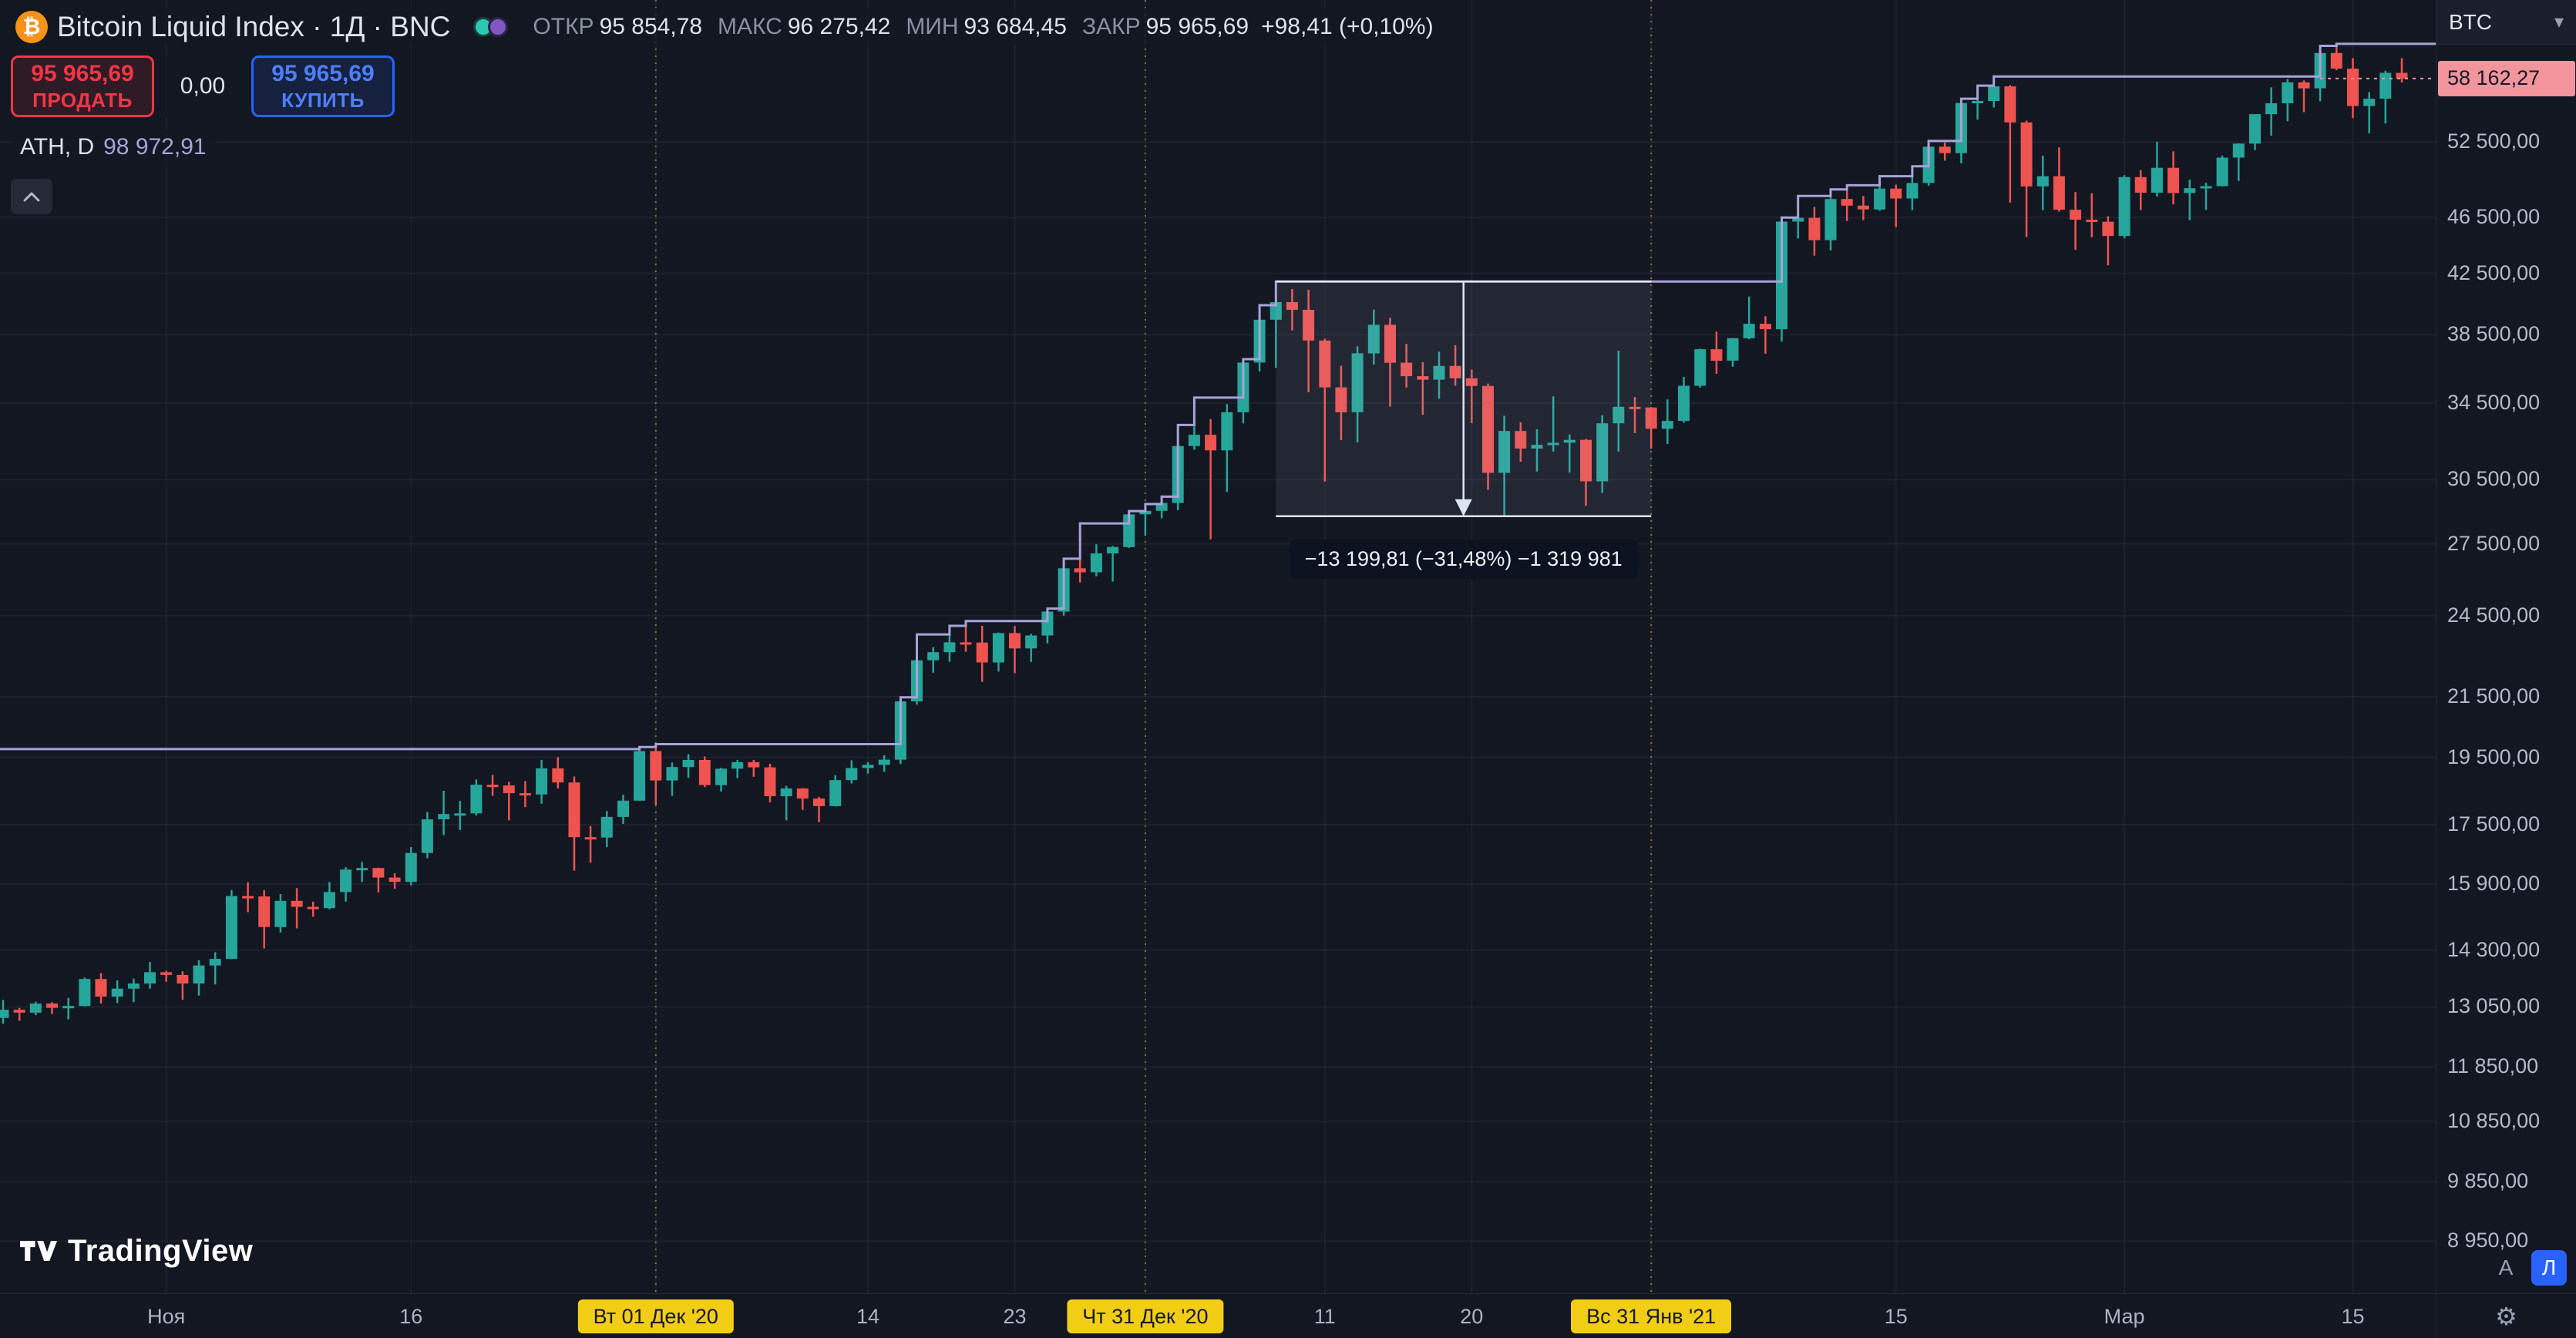 The width and height of the screenshot is (2576, 1338). I want to click on change-value: +98,41 (+0,10%), so click(1347, 26).